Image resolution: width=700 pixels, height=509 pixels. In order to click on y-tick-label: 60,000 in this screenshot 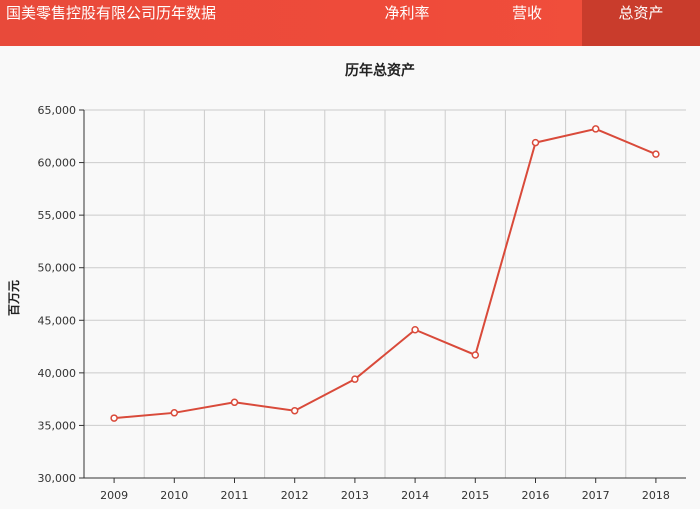, I will do `click(57, 163)`.